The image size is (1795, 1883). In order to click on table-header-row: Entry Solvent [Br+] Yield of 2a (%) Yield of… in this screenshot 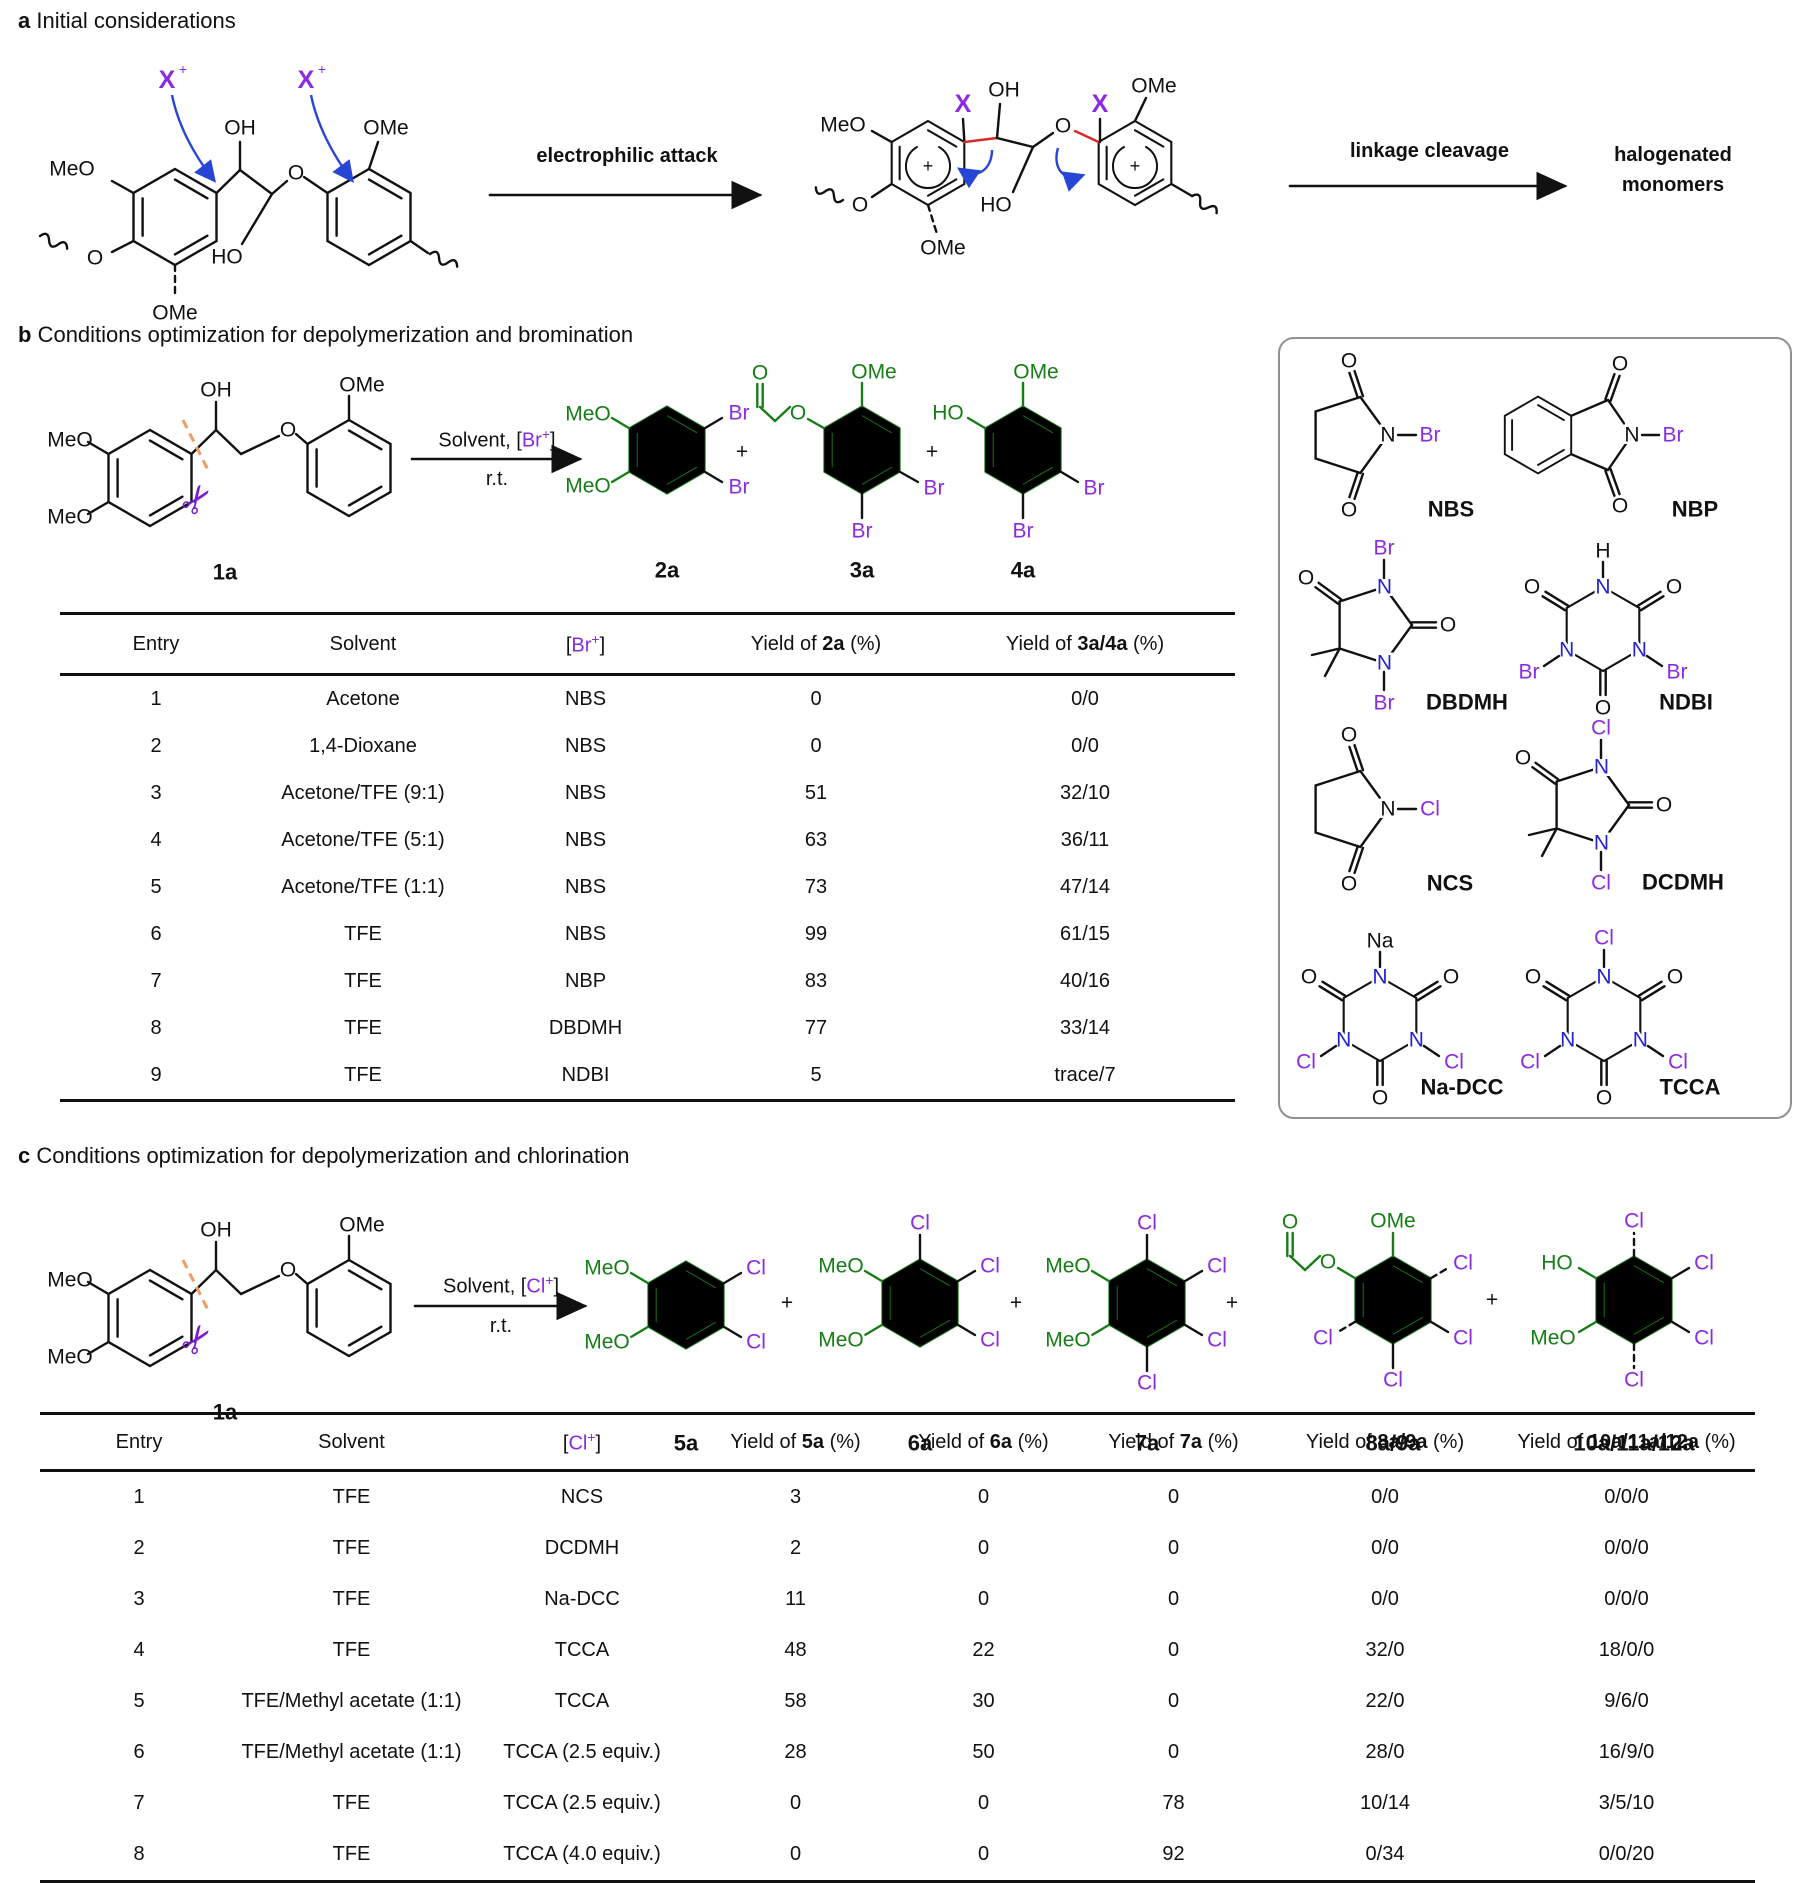, I will do `click(647, 644)`.